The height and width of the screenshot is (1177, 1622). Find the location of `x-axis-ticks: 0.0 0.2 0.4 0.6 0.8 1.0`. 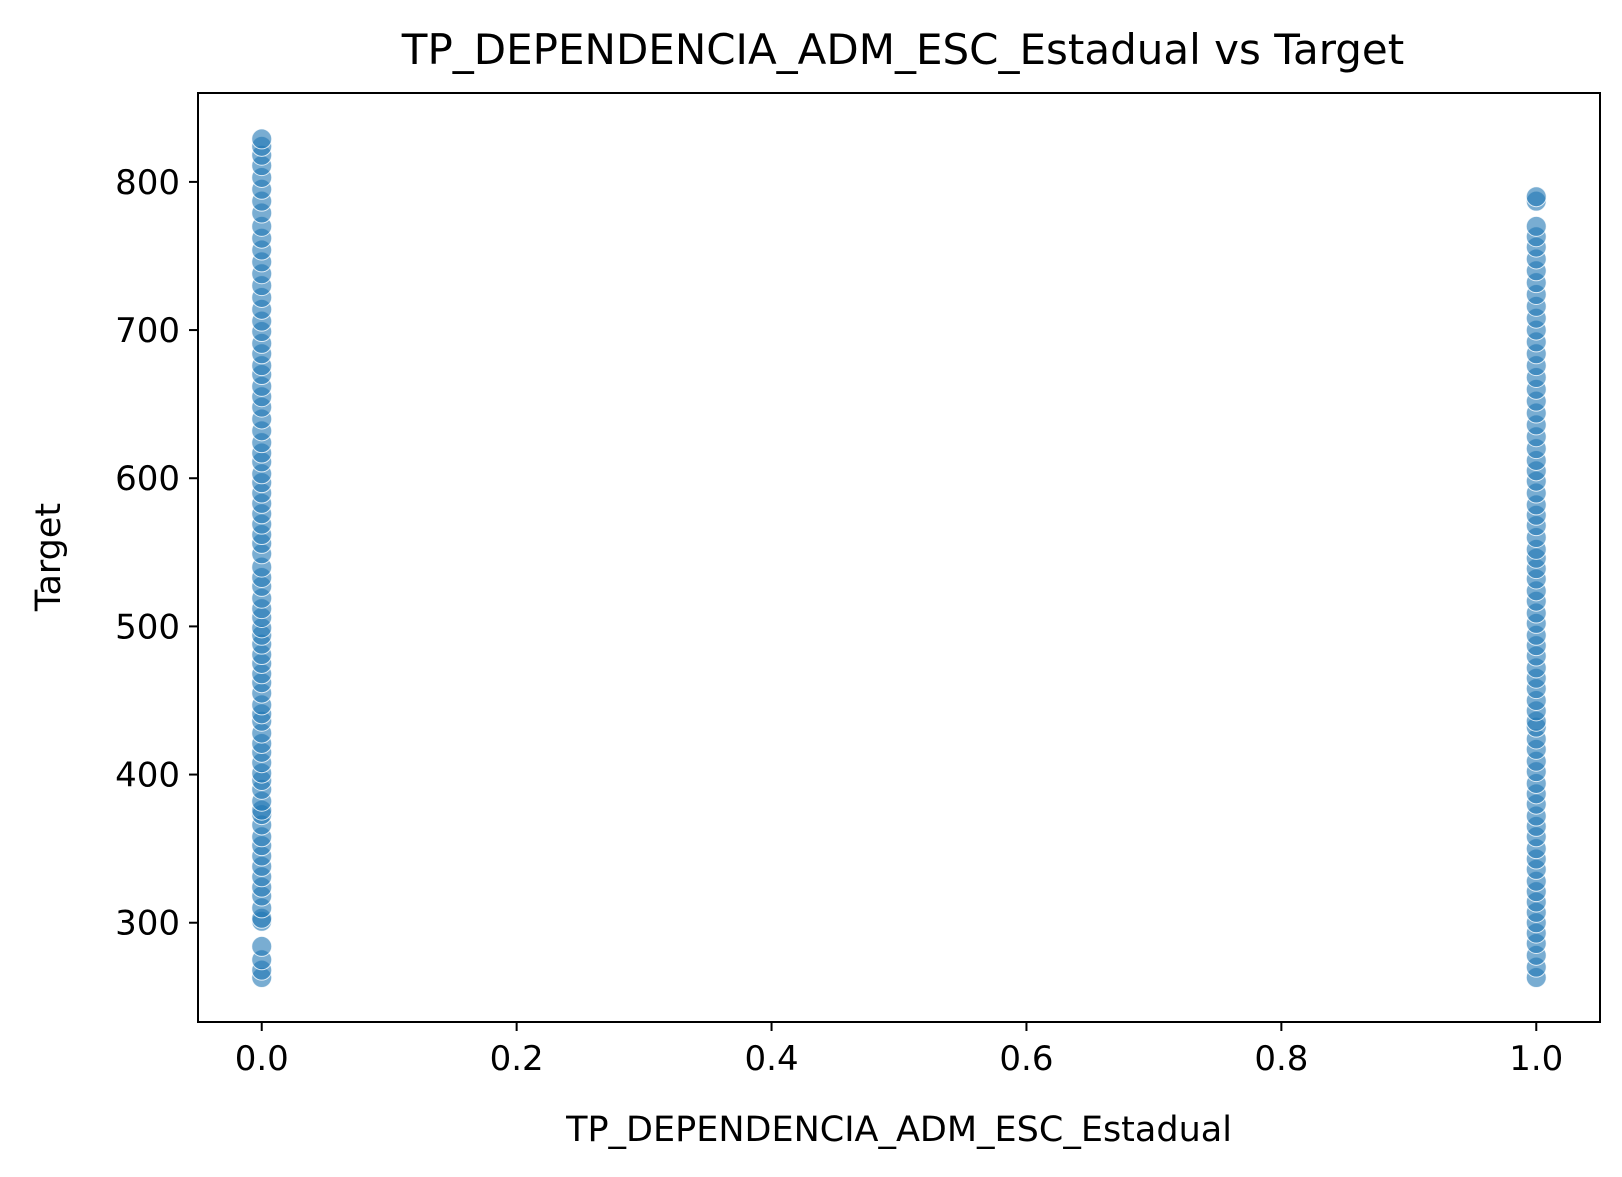

x-axis-ticks: 0.0 0.2 0.4 0.6 0.8 1.0 is located at coordinates (899, 1050).